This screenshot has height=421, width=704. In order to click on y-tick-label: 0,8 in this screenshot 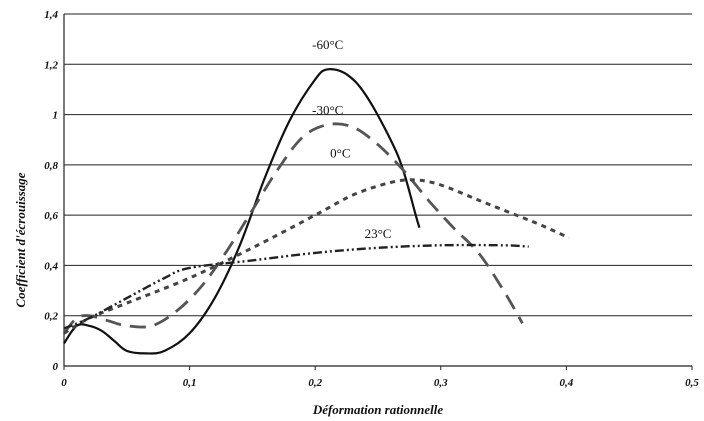, I will do `click(51, 166)`.